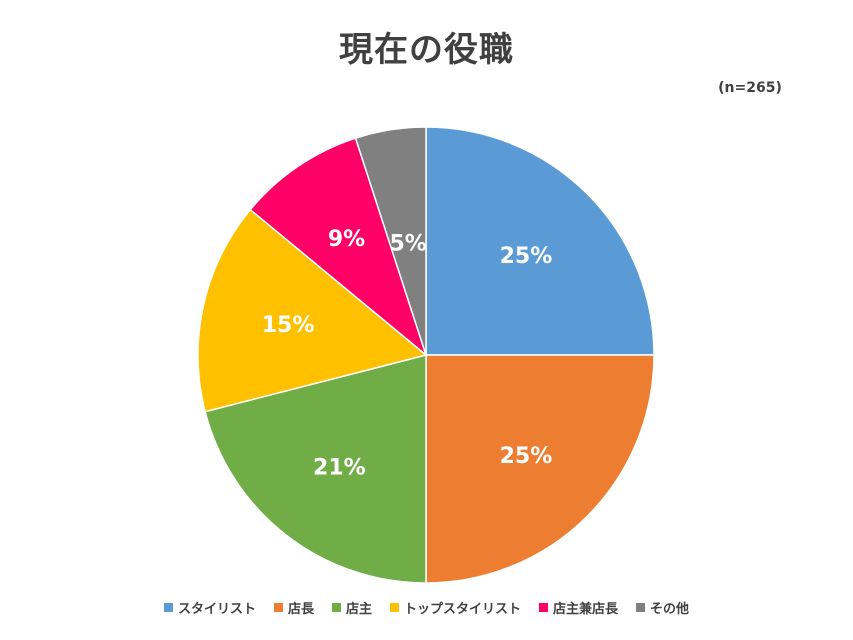  I want to click on legend-item: 店長, so click(293, 607).